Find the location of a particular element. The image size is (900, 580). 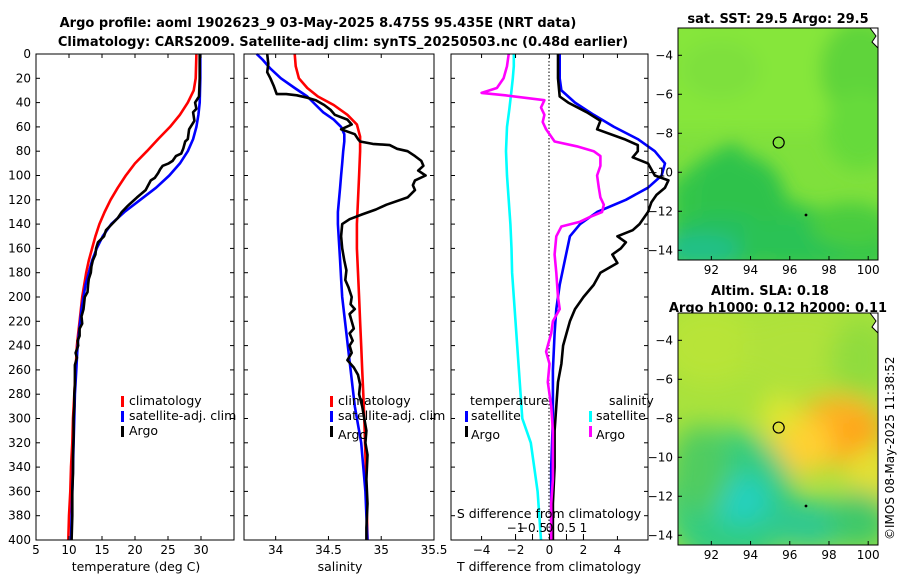

legend-swatch-s-argo is located at coordinates (590, 431).